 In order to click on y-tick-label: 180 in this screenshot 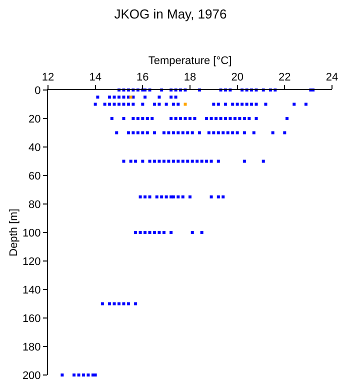, I will do `click(31, 347)`.